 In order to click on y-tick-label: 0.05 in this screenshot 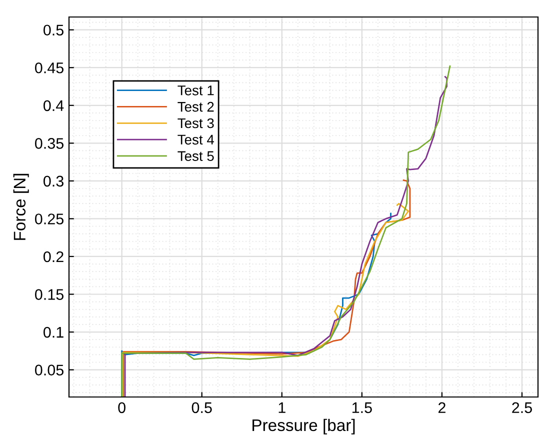, I will do `click(49, 370)`.